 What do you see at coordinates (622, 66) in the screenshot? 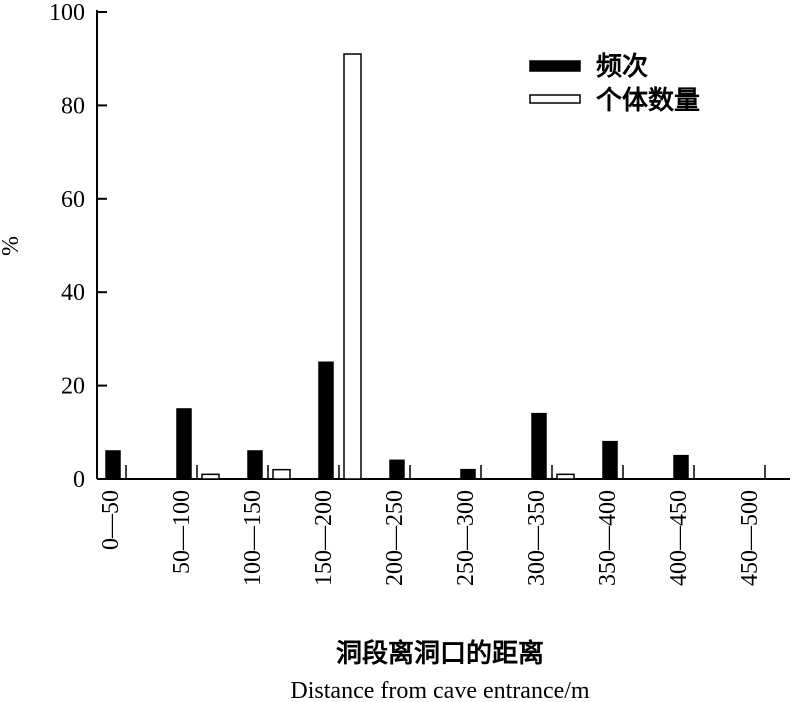
I see `legend-label: 频次` at bounding box center [622, 66].